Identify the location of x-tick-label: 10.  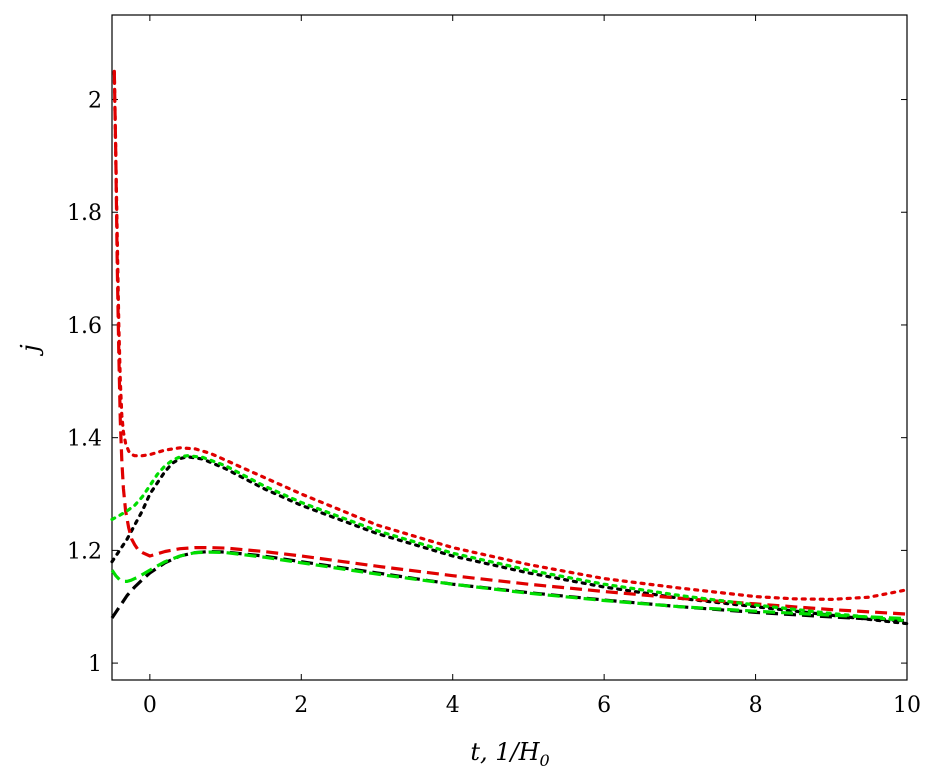
(907, 705).